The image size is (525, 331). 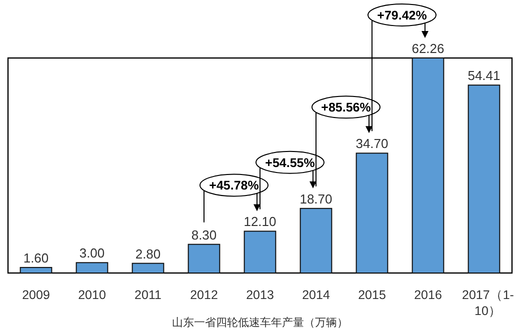 What do you see at coordinates (36, 295) in the screenshot?
I see `x-tick-label: 2009` at bounding box center [36, 295].